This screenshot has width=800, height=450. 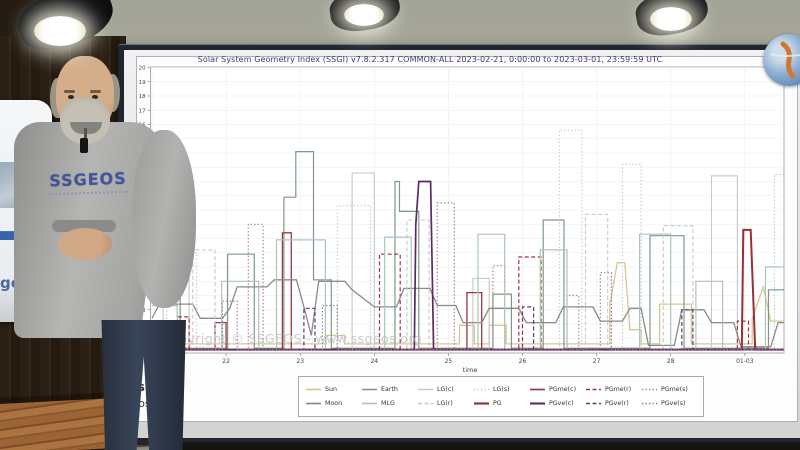 What do you see at coordinates (164, 219) in the screenshot?
I see `presenter-arm` at bounding box center [164, 219].